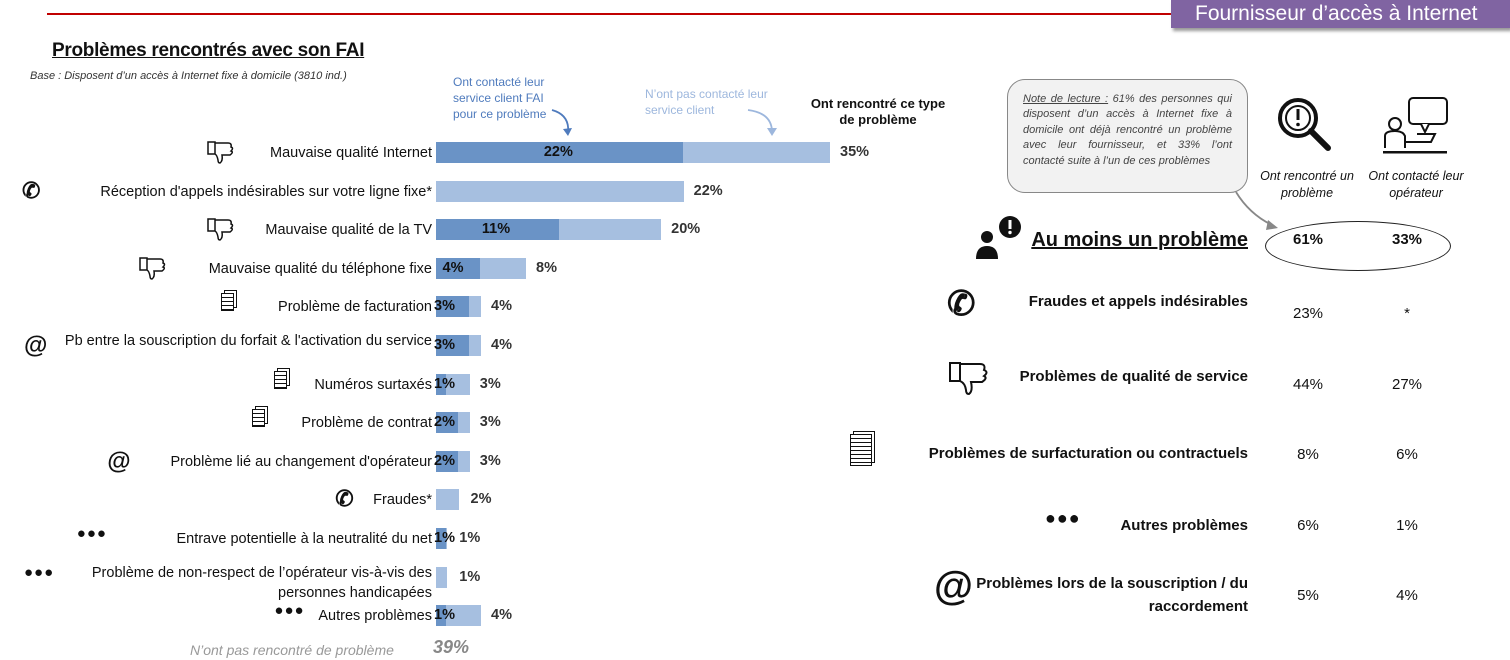 This screenshot has width=1510, height=660. What do you see at coordinates (1308, 595) in the screenshot?
I see `summary-value-encountered: 5%` at bounding box center [1308, 595].